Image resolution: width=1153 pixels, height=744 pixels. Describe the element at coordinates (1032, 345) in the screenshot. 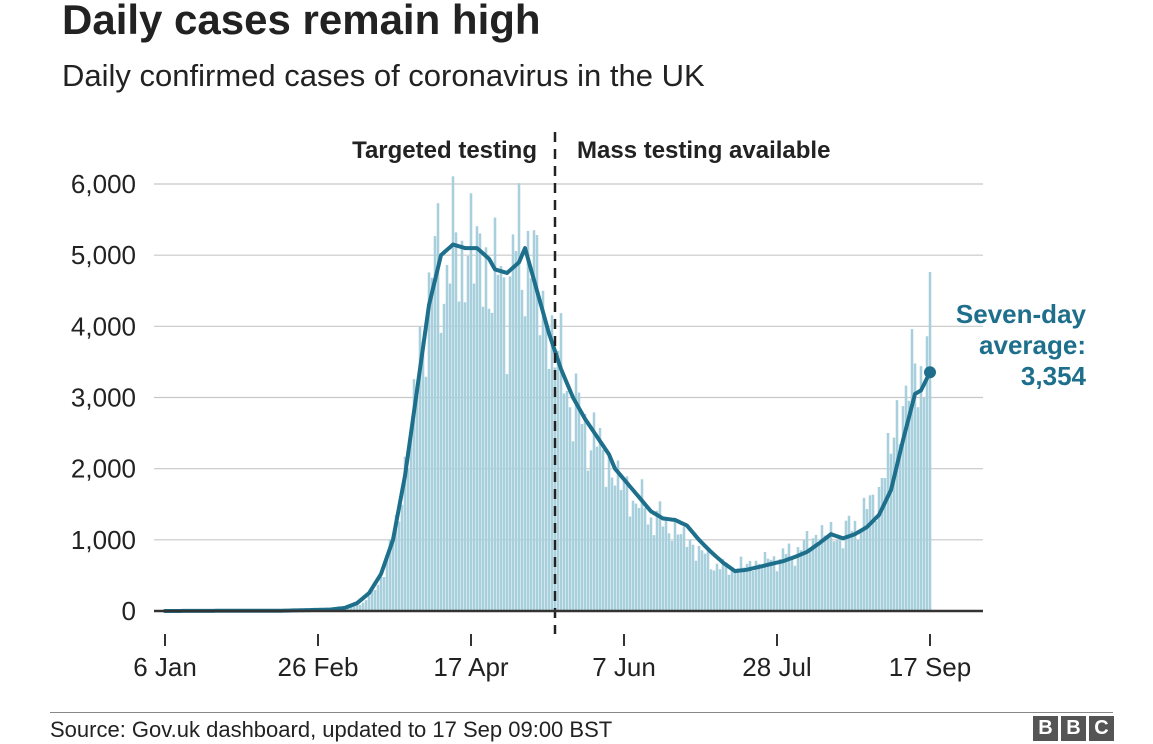

I see `annotation-line: average:` at that location.